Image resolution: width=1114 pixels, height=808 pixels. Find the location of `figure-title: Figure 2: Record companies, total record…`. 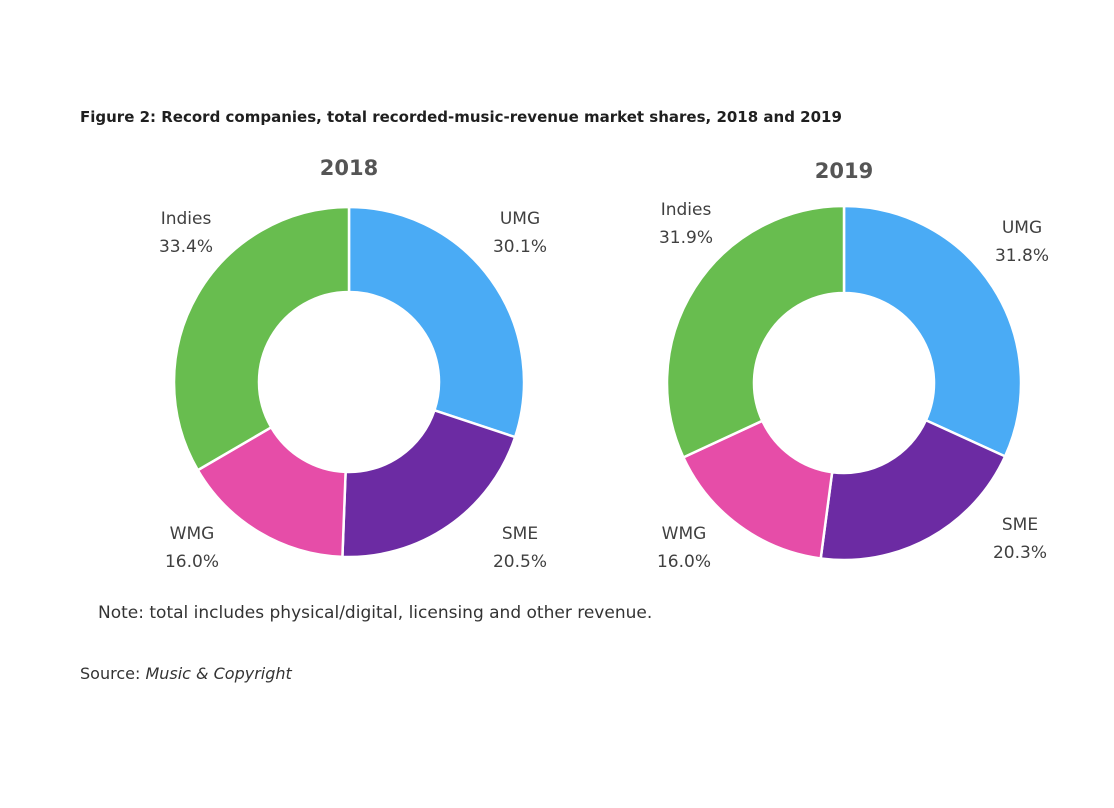

figure-title: Figure 2: Record companies, total record… is located at coordinates (461, 117).